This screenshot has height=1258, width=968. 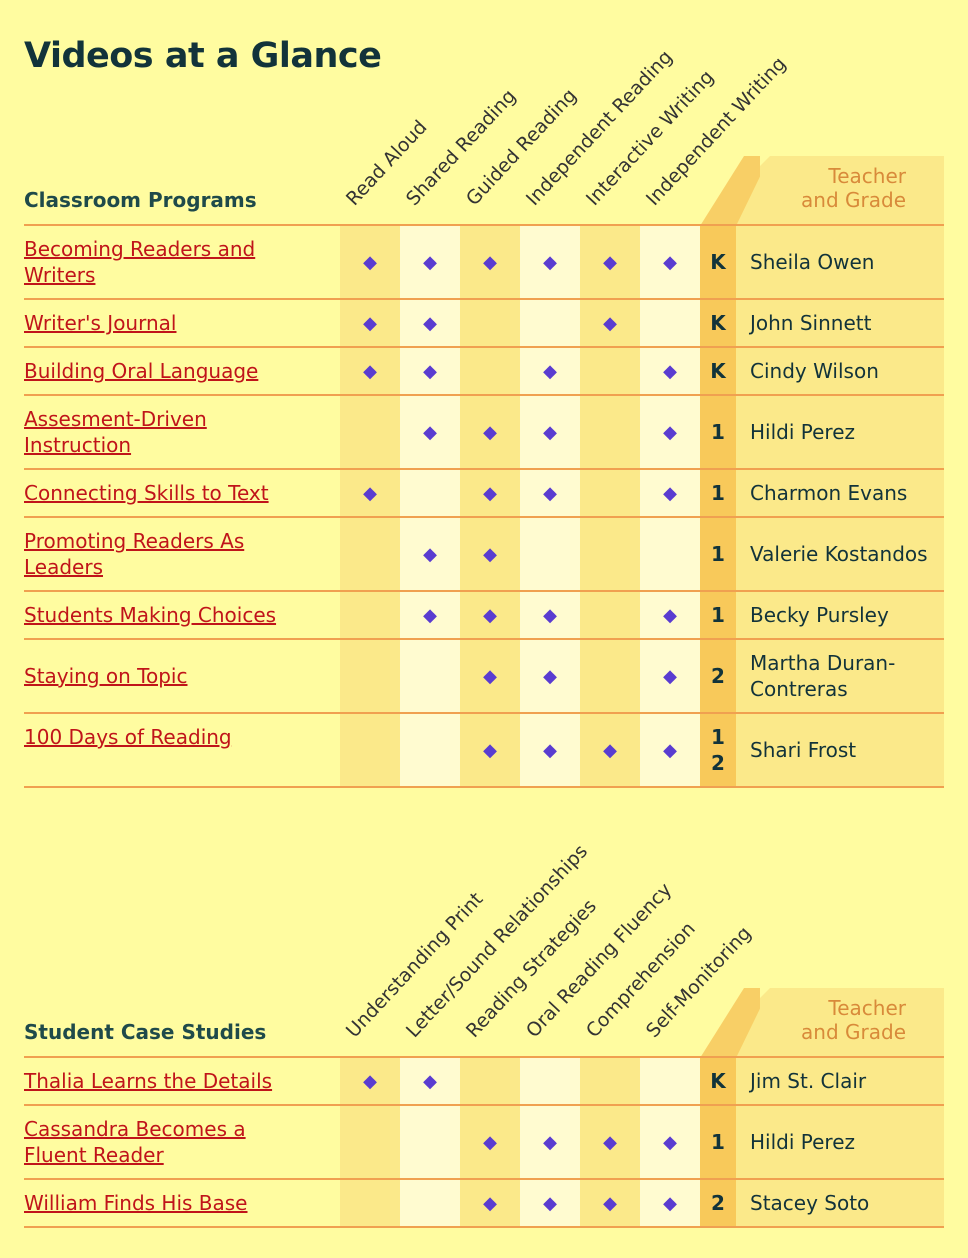 What do you see at coordinates (106, 676) in the screenshot?
I see `video-link: Staying on Topic` at bounding box center [106, 676].